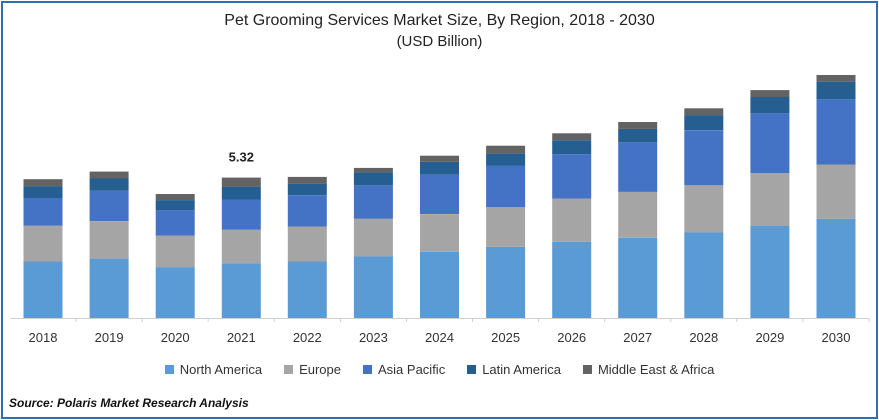 The width and height of the screenshot is (879, 420). What do you see at coordinates (439, 194) in the screenshot?
I see `bar-2024-asia-pacific` at bounding box center [439, 194].